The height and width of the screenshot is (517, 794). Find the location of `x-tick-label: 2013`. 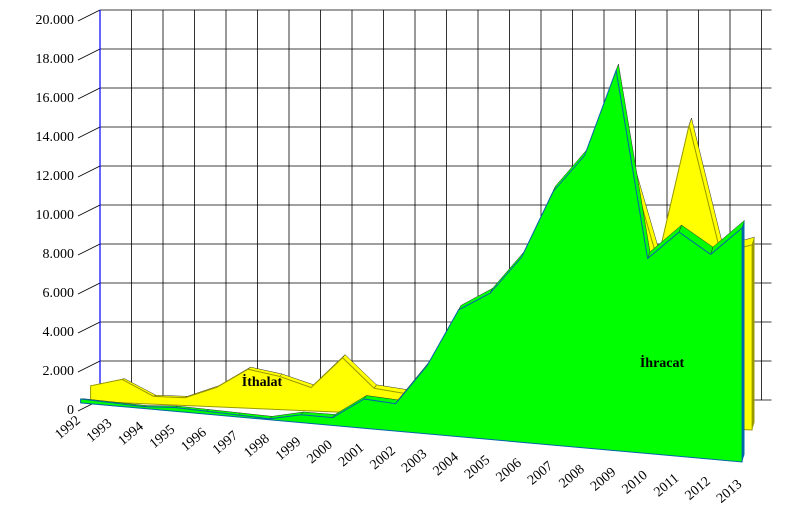

x-tick-label: 2013 is located at coordinates (729, 491).